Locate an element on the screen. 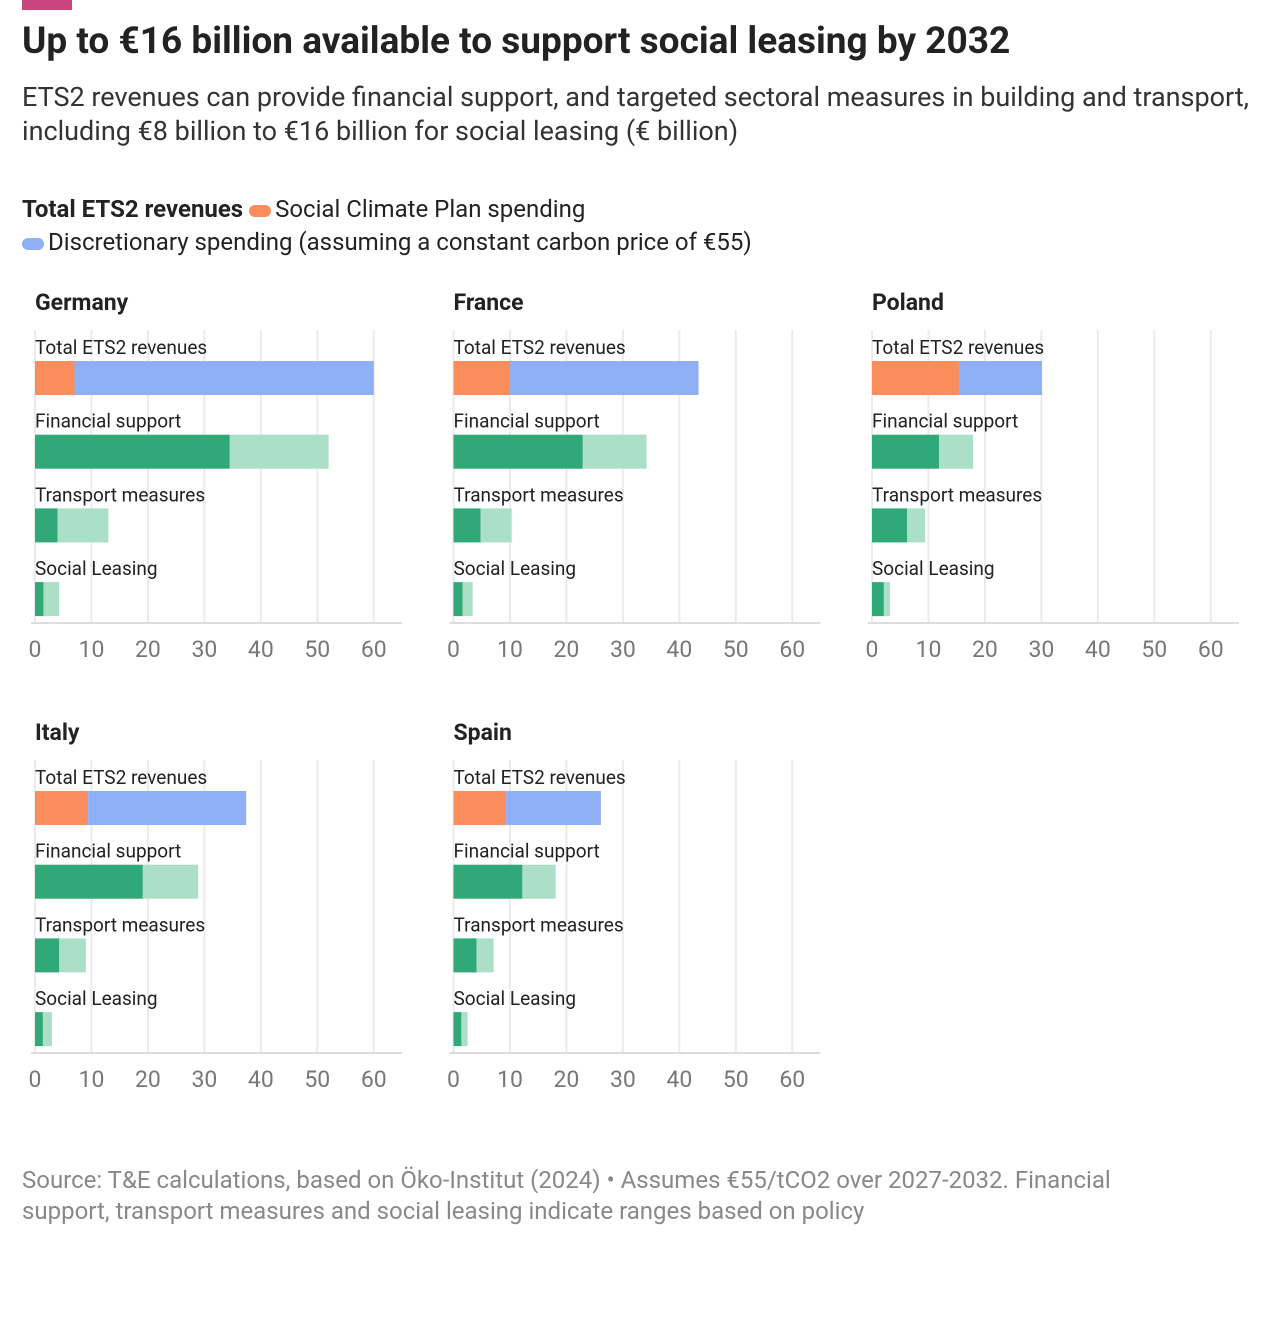 This screenshot has width=1280, height=1317. panel-title: Spain is located at coordinates (483, 732).